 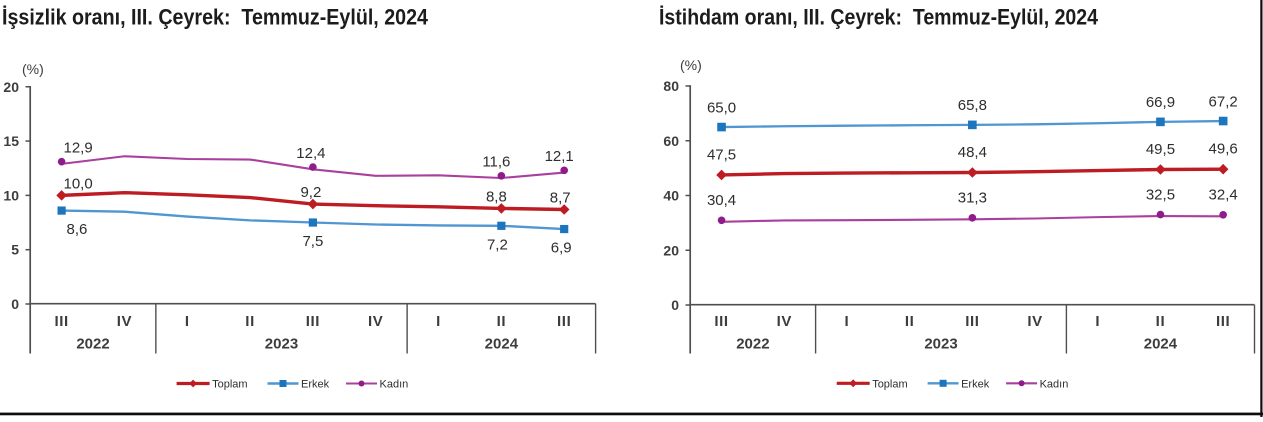 I want to click on svg-text: 40, so click(x=671, y=196).